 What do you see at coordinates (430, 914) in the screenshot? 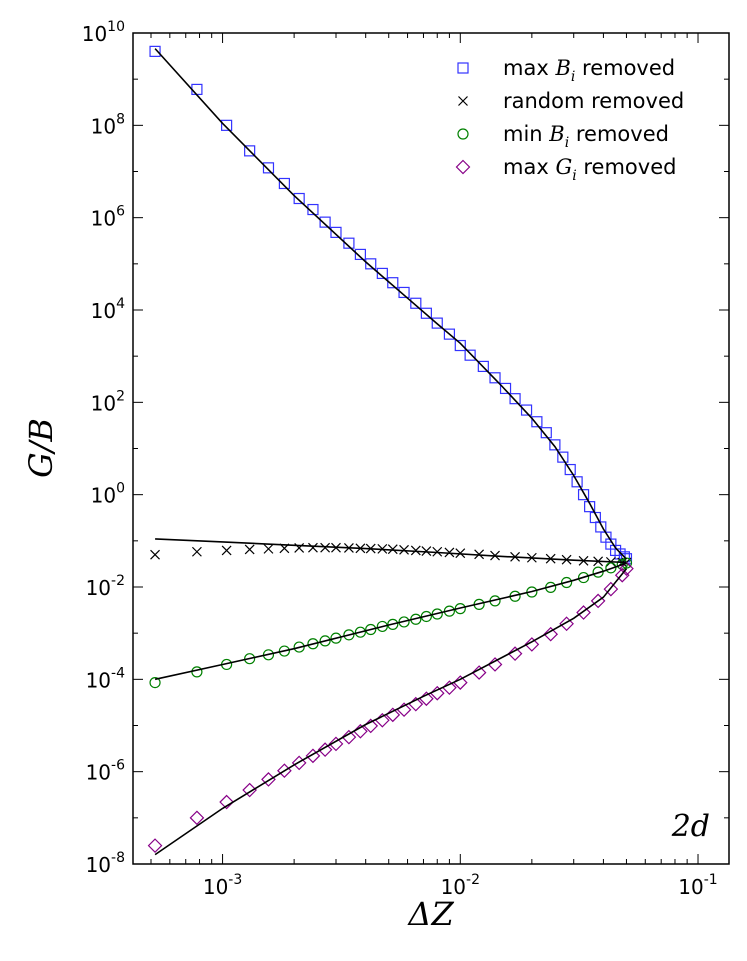
I see `x-axis-label: ΔZ` at bounding box center [430, 914].